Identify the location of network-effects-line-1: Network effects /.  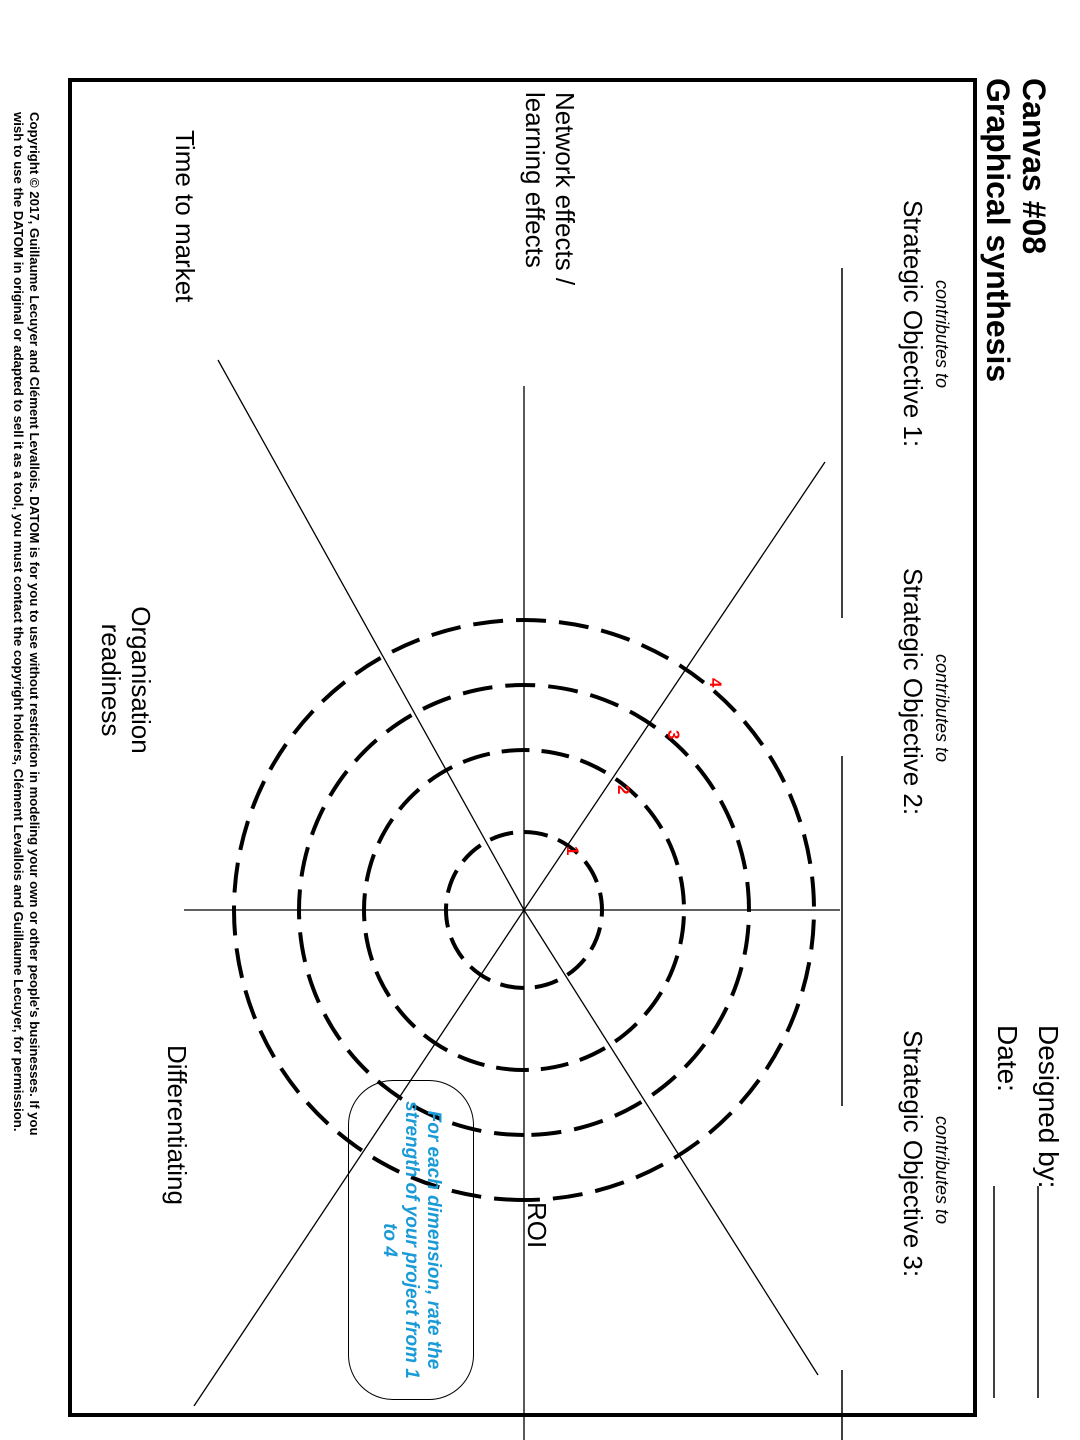
(565, 189).